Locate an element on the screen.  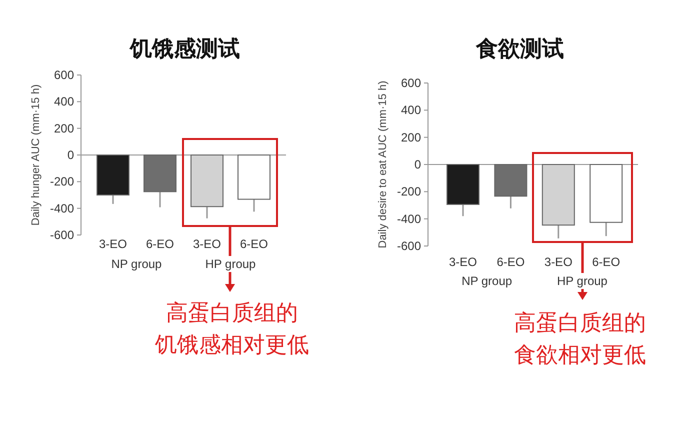
chart-title: 食欲测试 is located at coordinates (519, 48).